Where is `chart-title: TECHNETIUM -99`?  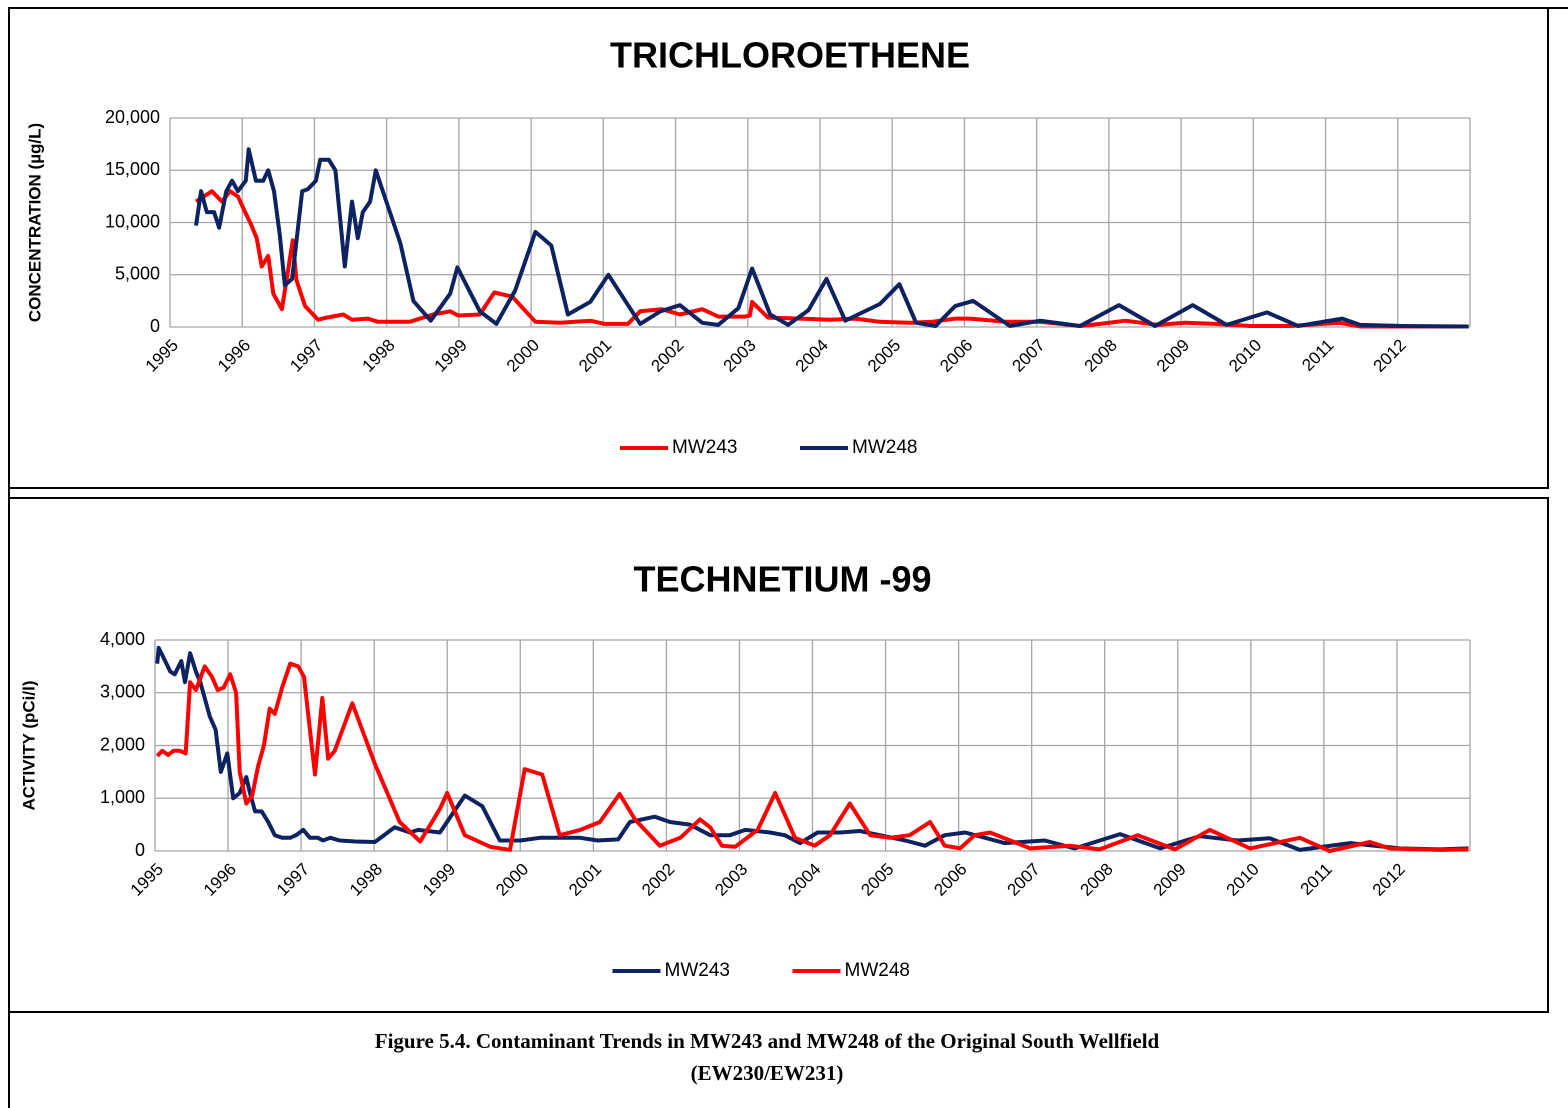 chart-title: TECHNETIUM -99 is located at coordinates (782, 579).